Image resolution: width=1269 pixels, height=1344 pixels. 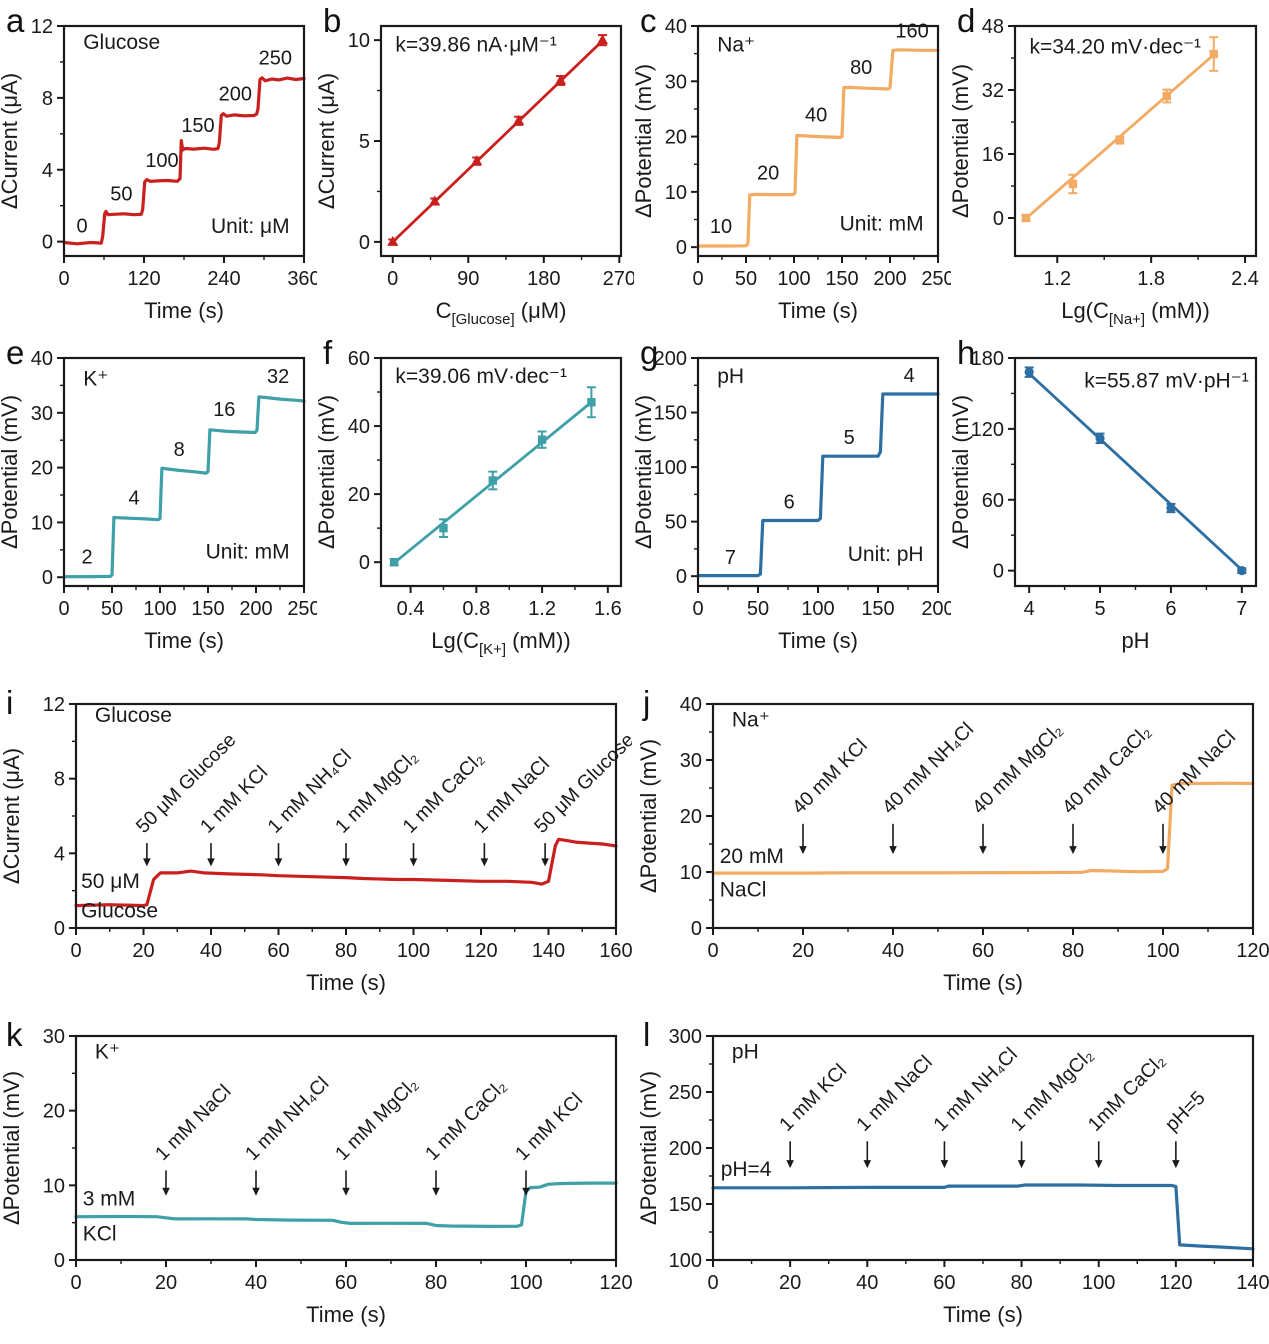 What do you see at coordinates (1252, 1283) in the screenshot?
I see `svg-text: 140` at bounding box center [1252, 1283].